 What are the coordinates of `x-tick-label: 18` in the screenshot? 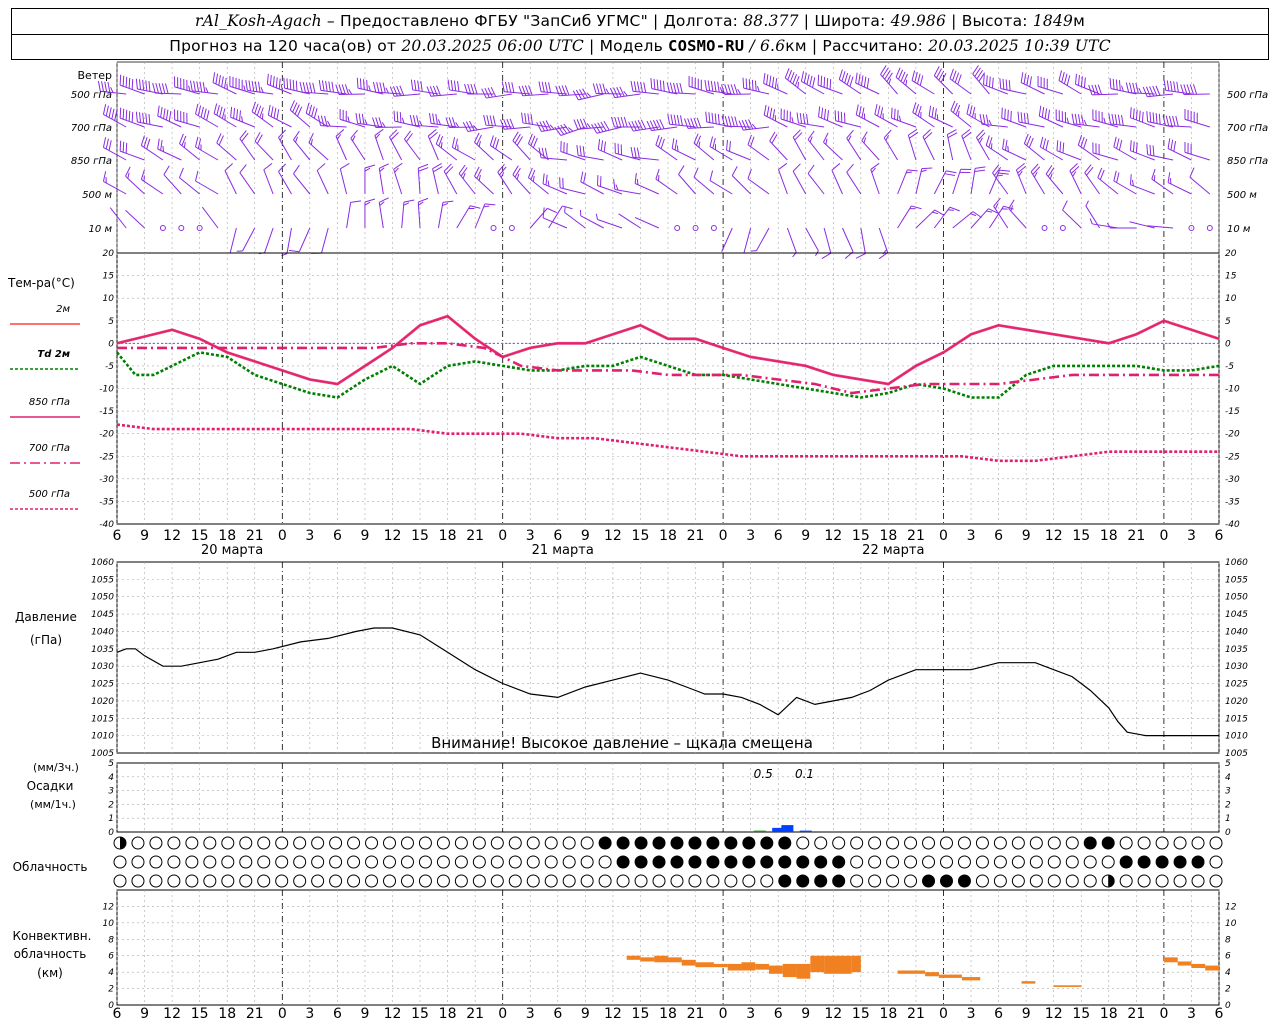 It's located at (1109, 1014).